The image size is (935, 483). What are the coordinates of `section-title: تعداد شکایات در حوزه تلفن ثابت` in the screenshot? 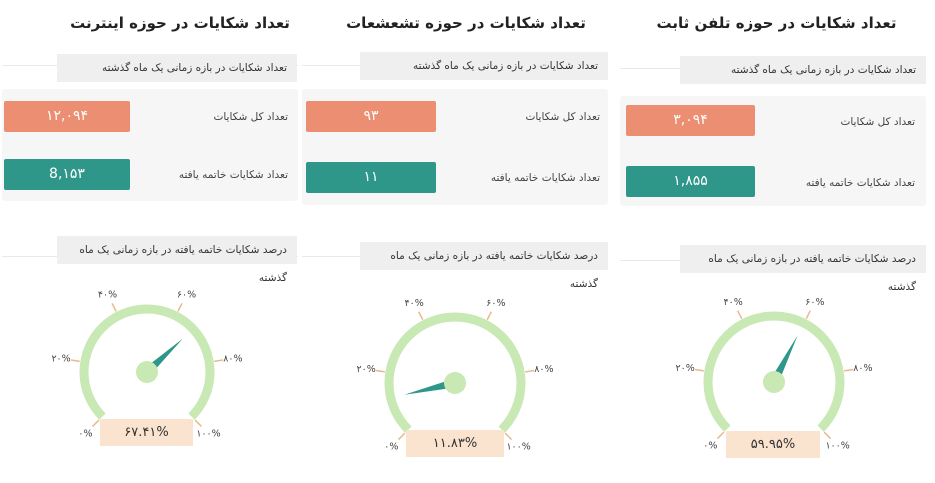 It's located at (776, 23).